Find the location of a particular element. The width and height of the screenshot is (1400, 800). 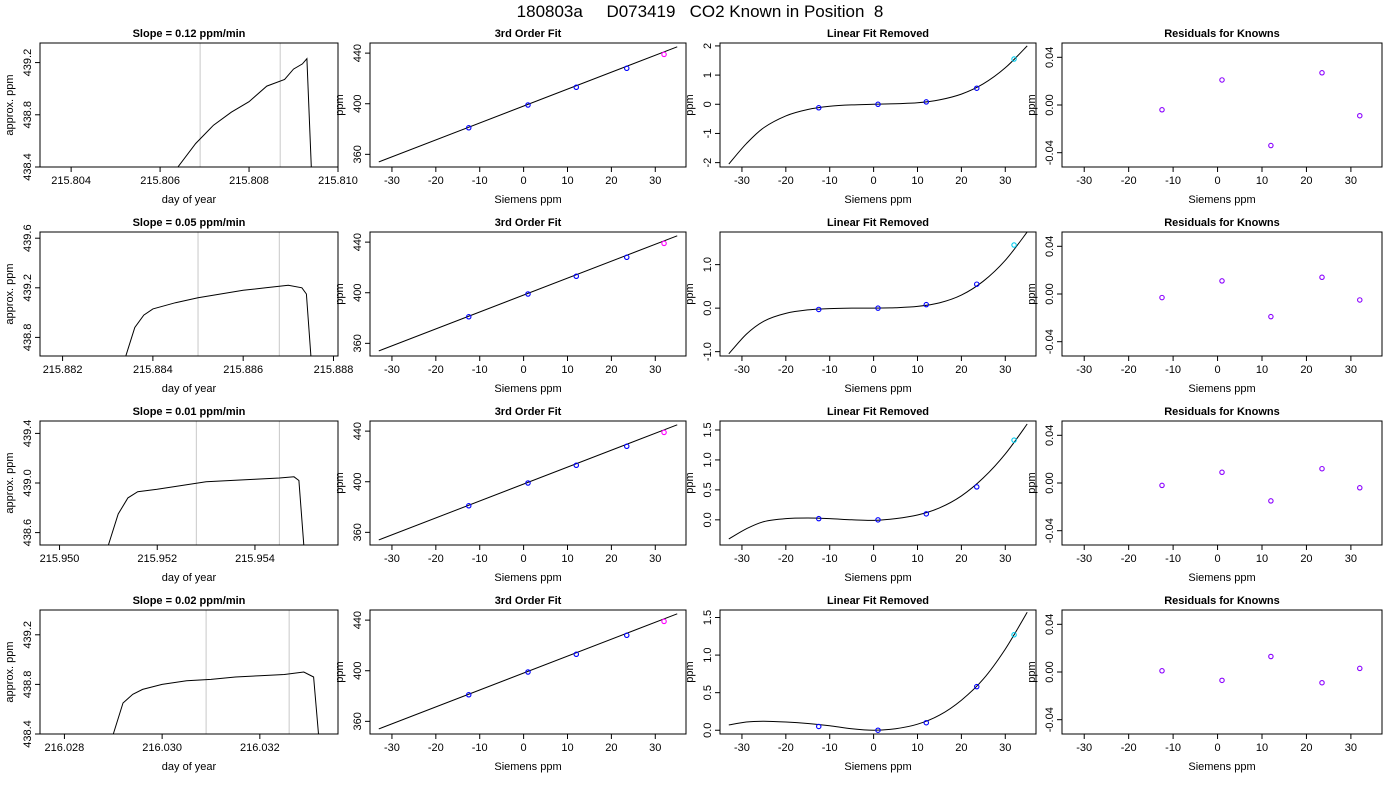

y-axis-label: approx. ppm is located at coordinates (10, 104).